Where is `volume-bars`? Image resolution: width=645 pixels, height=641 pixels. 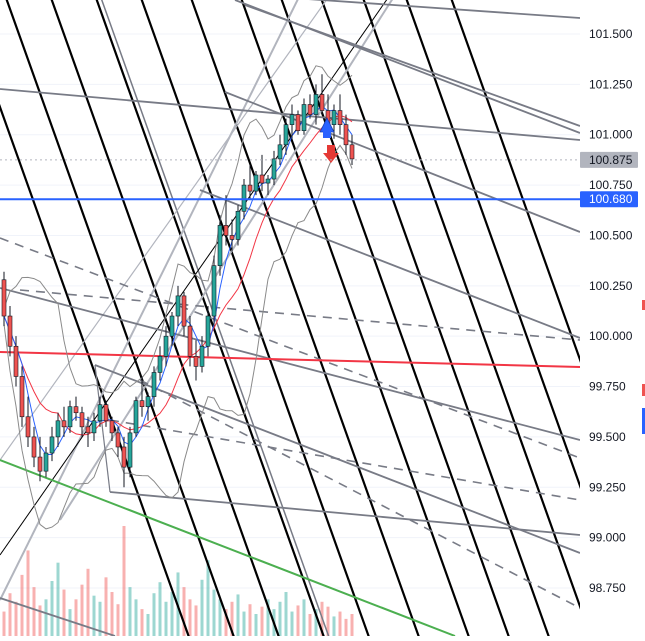
volume-bars is located at coordinates (178, 581).